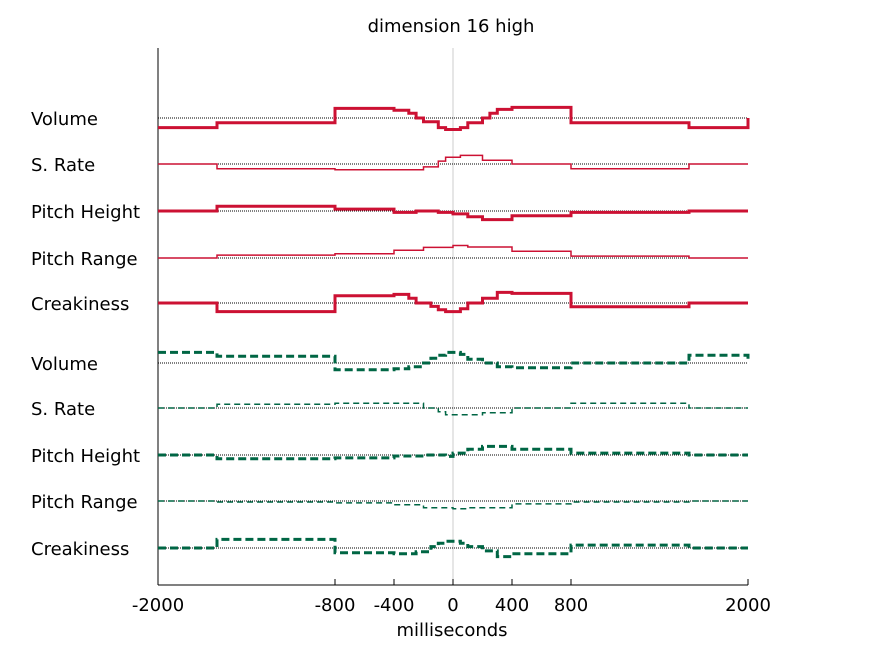  Describe the element at coordinates (84, 502) in the screenshot. I see `row-label-lower-3: Pitch Range` at that location.